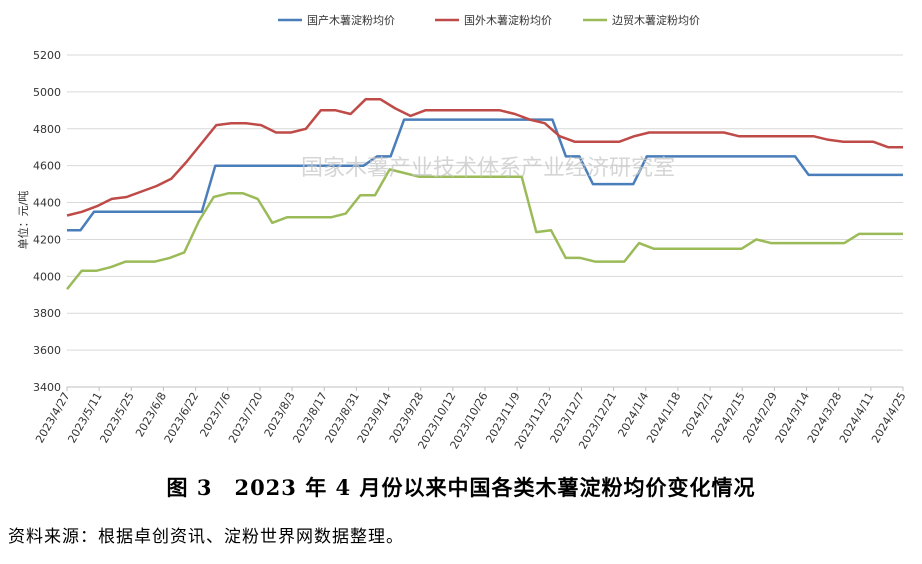 The width and height of the screenshot is (922, 564). I want to click on legend-label: 国产木薯淀粉均价, so click(351, 20).